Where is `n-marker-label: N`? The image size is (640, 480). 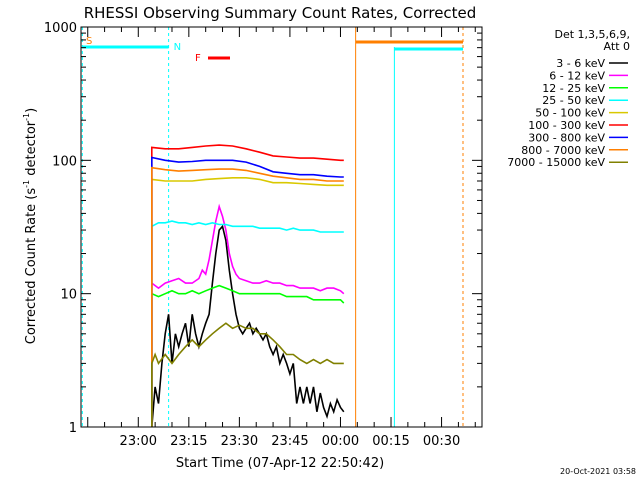
n-marker-label: N is located at coordinates (177, 47).